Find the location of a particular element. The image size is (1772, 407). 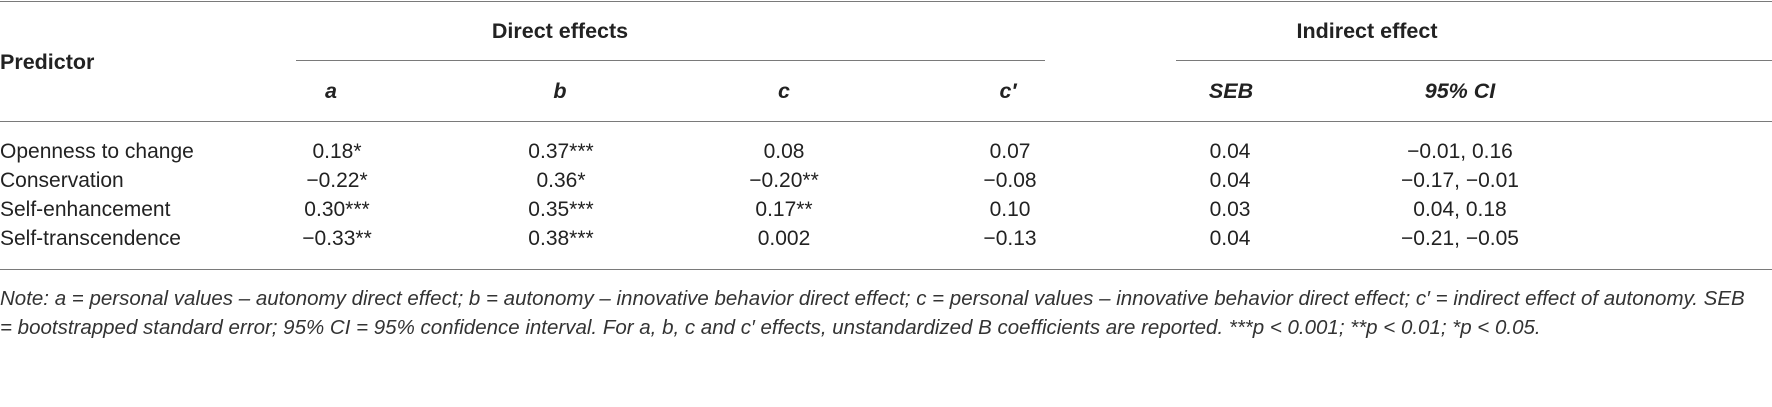

cell-b: 0.38*** is located at coordinates (561, 238).